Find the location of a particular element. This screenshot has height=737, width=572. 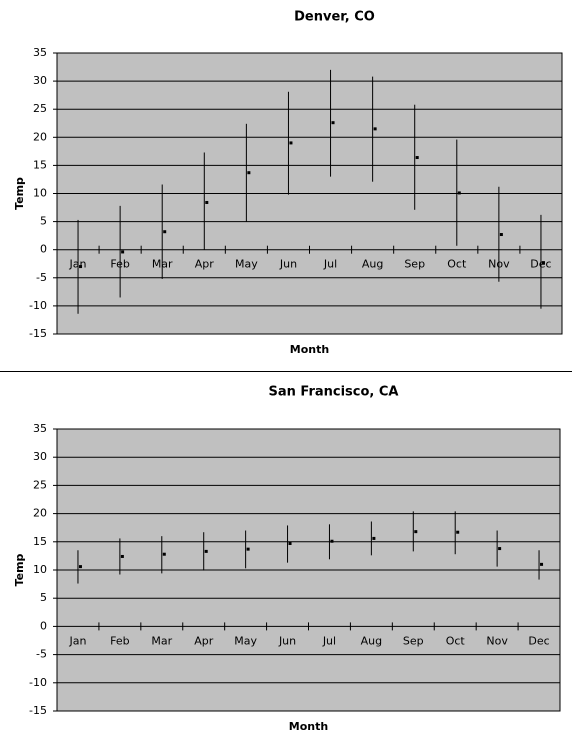

x-tick-label: Dec is located at coordinates (538, 640).